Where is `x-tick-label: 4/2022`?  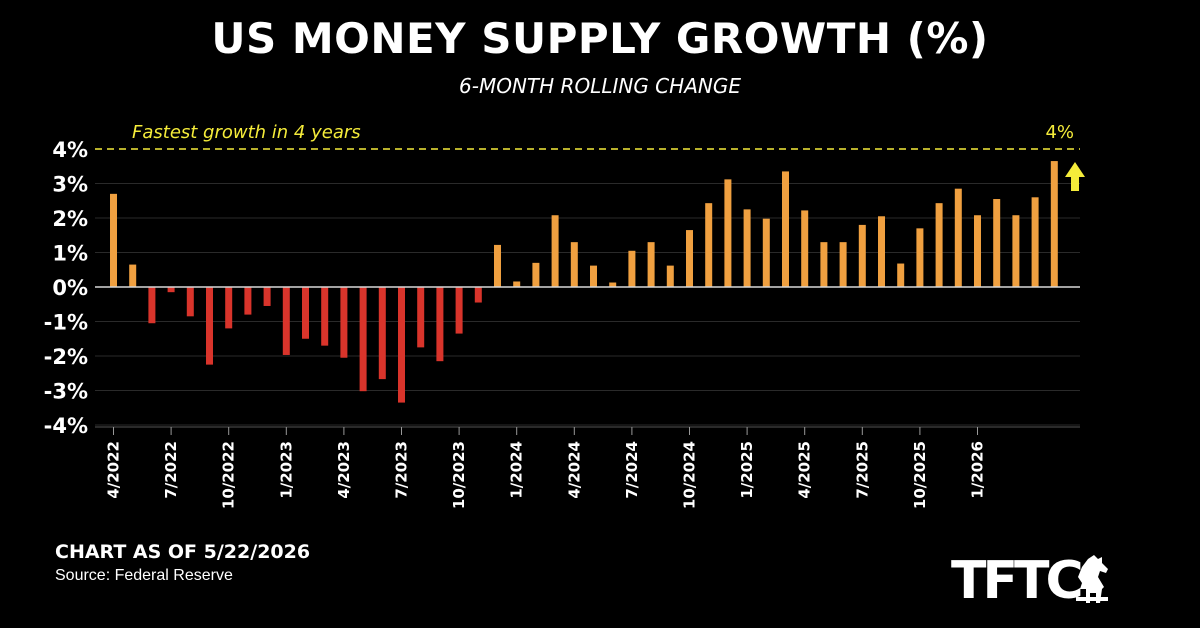 x-tick-label: 4/2022 is located at coordinates (114, 470).